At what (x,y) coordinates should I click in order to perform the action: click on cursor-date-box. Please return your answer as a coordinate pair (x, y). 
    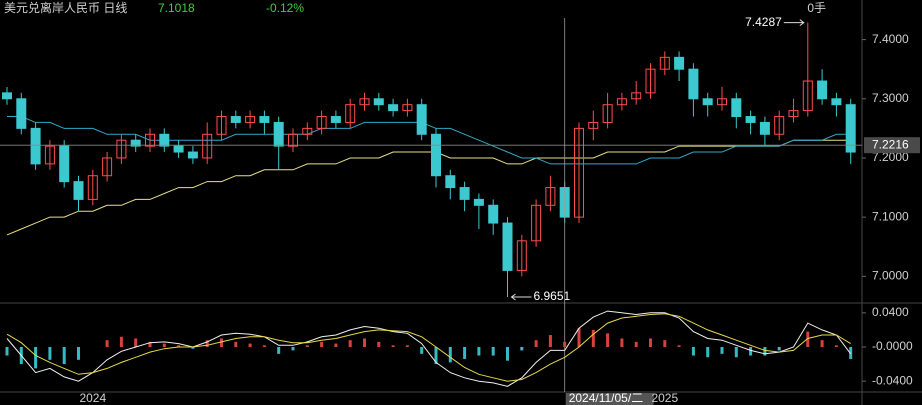
    Looking at the image, I should click on (609, 399).